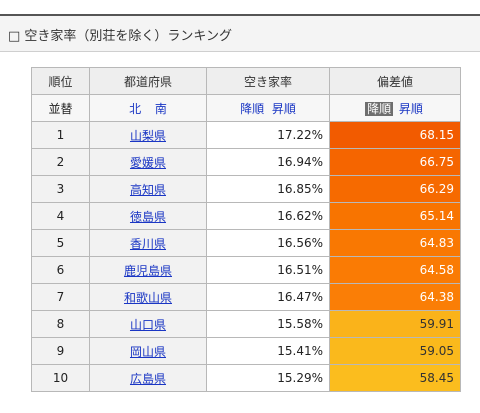 Image resolution: width=480 pixels, height=413 pixels. What do you see at coordinates (410, 108) in the screenshot?
I see `sort-deviation-asc-link: 昇順` at bounding box center [410, 108].